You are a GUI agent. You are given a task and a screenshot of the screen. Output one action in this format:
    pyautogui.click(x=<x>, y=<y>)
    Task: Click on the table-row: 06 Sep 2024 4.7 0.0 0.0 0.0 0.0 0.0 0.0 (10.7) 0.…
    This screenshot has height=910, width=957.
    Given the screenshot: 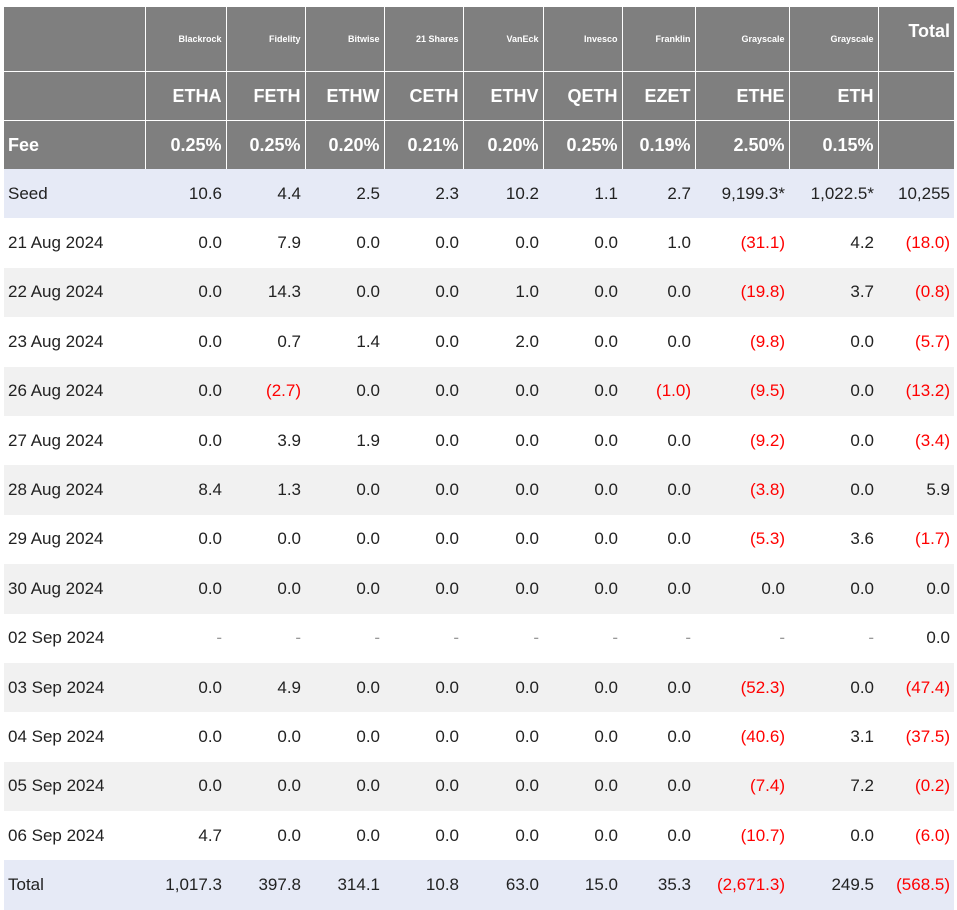 What is the action you would take?
    pyautogui.click(x=479, y=836)
    